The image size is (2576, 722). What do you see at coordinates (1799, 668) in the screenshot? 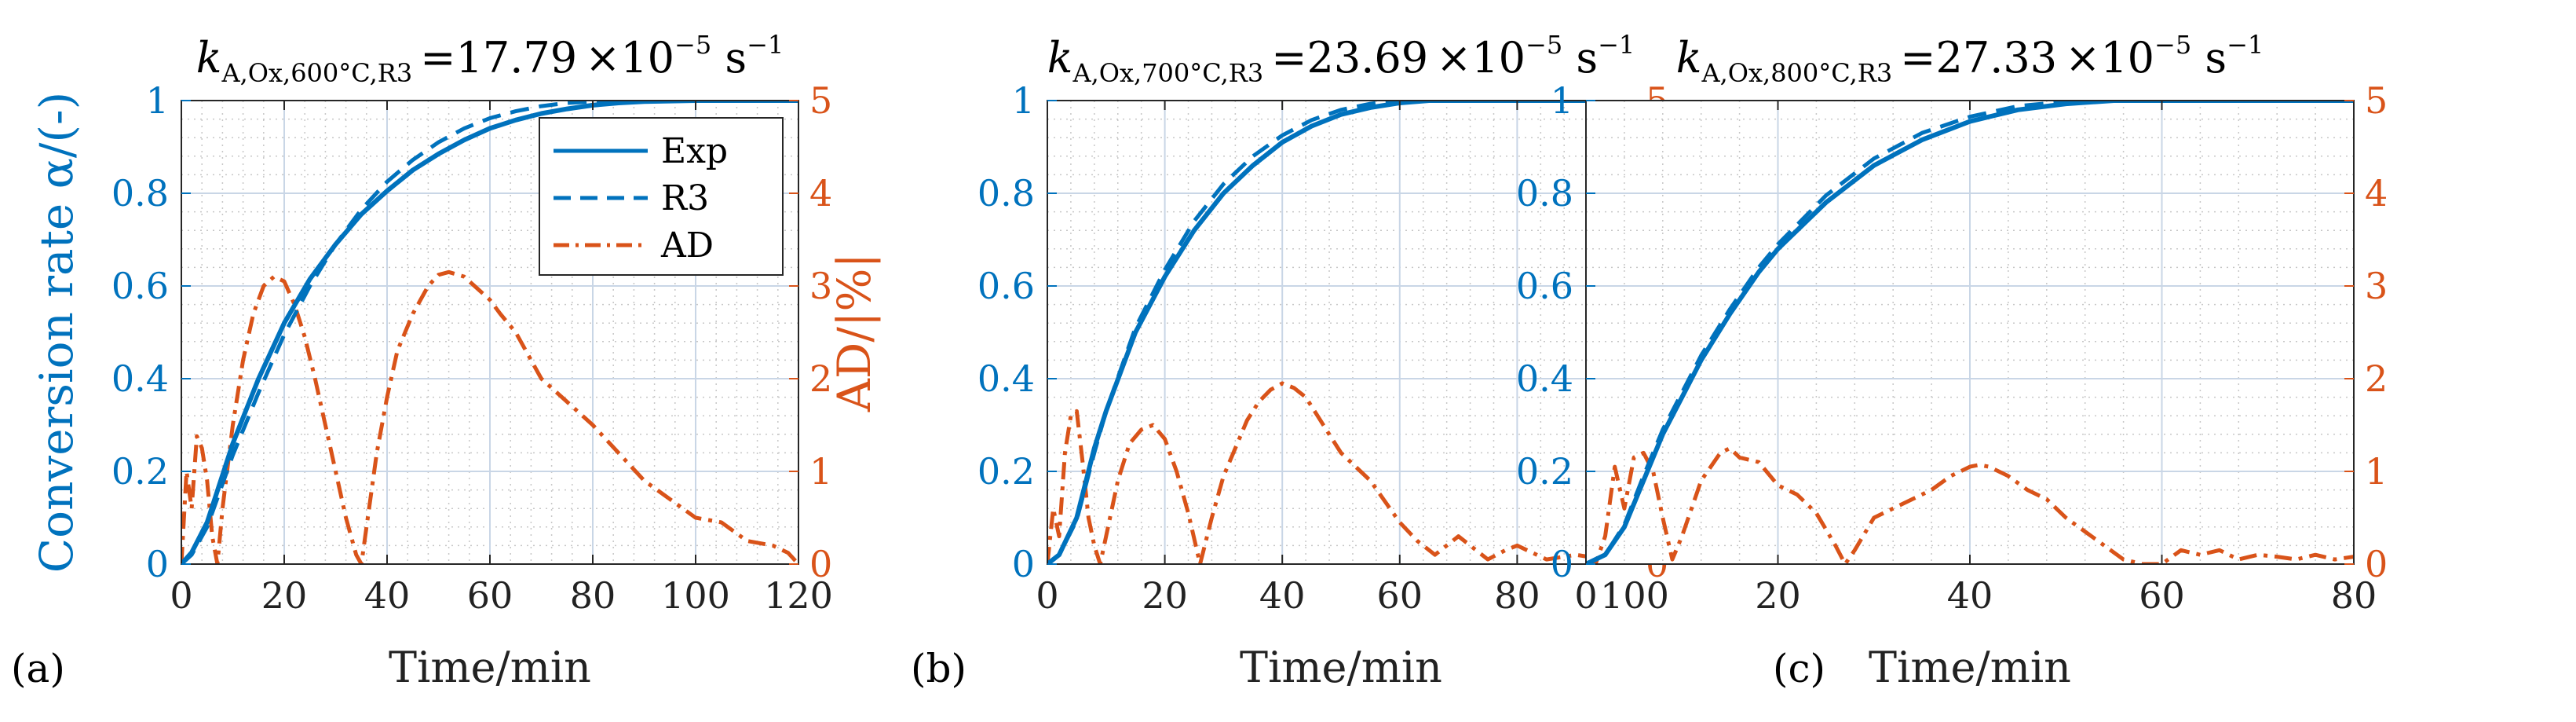
I see `panel-label: (c)` at bounding box center [1799, 668].